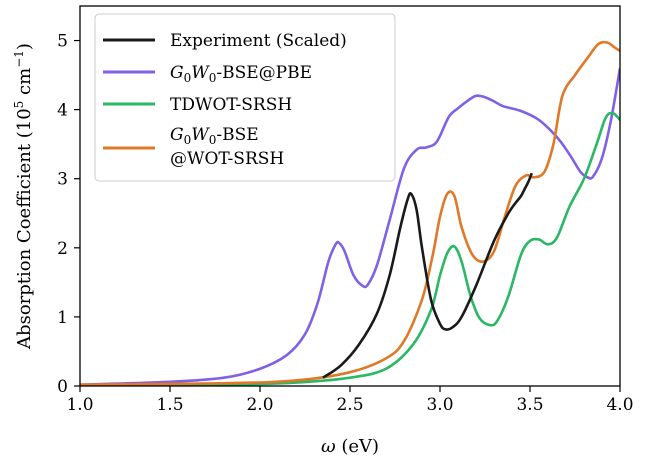  I want to click on x-axis-ticks: 1.0 1.5 2.0 2.5 3.0 3.5 4.0, so click(350, 400).